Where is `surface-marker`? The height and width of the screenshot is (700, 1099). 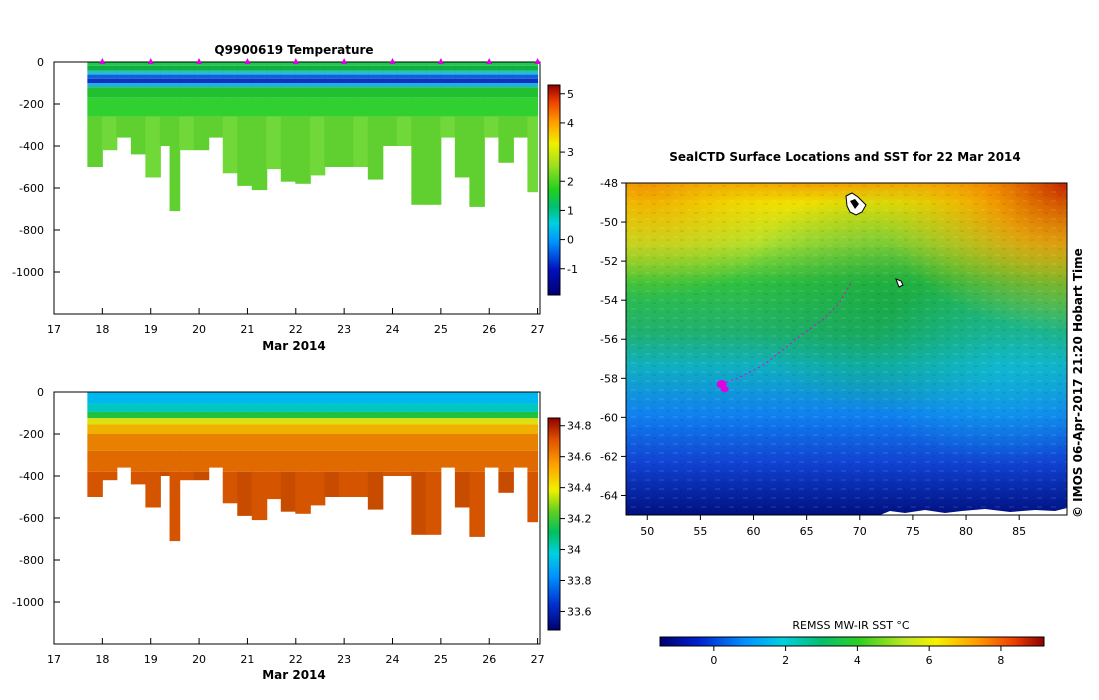
surface-marker is located at coordinates (392, 61).